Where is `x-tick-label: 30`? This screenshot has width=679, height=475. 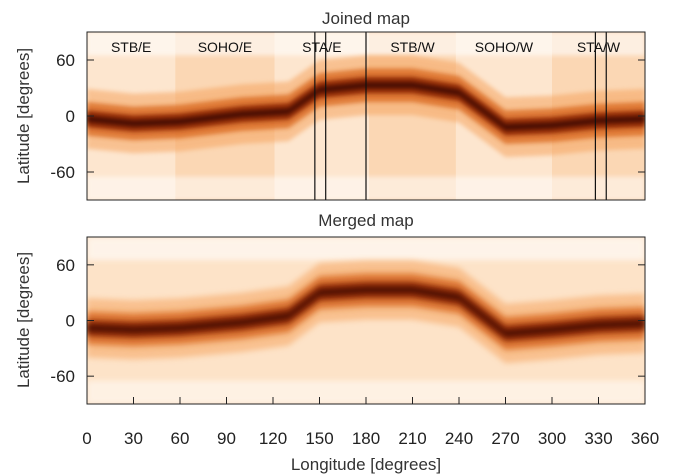 x-tick-label: 30 is located at coordinates (133, 438).